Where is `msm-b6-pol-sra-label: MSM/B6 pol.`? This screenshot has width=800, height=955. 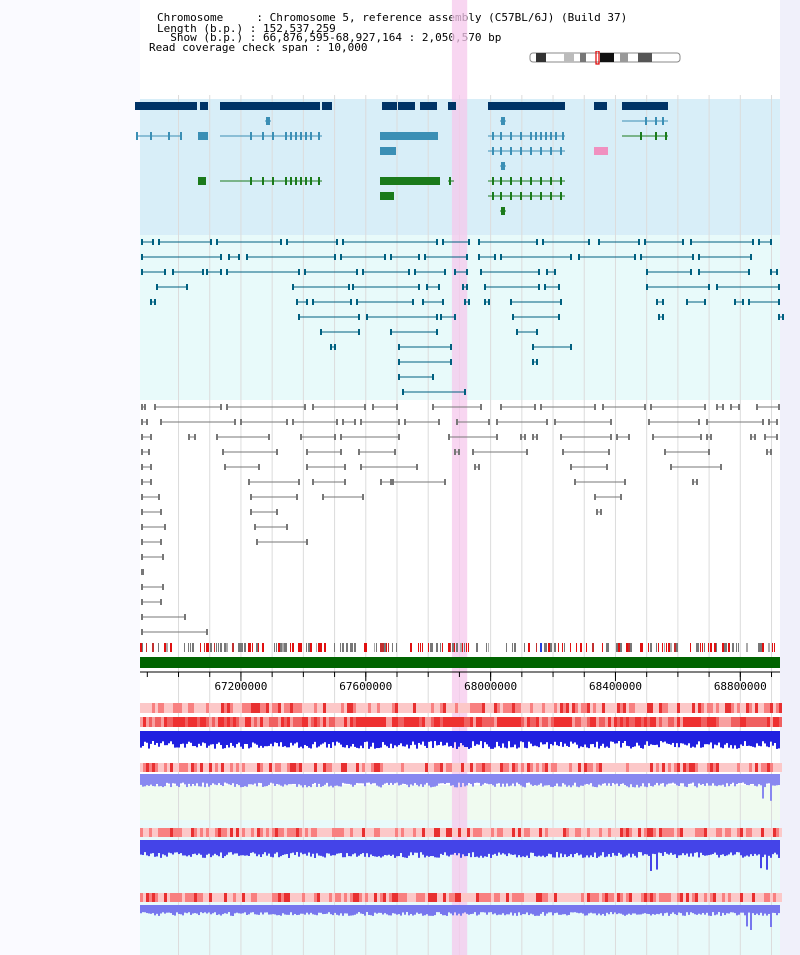 msm-b6-pol-sra-label: MSM/B6 pol. is located at coordinates (97, 767).